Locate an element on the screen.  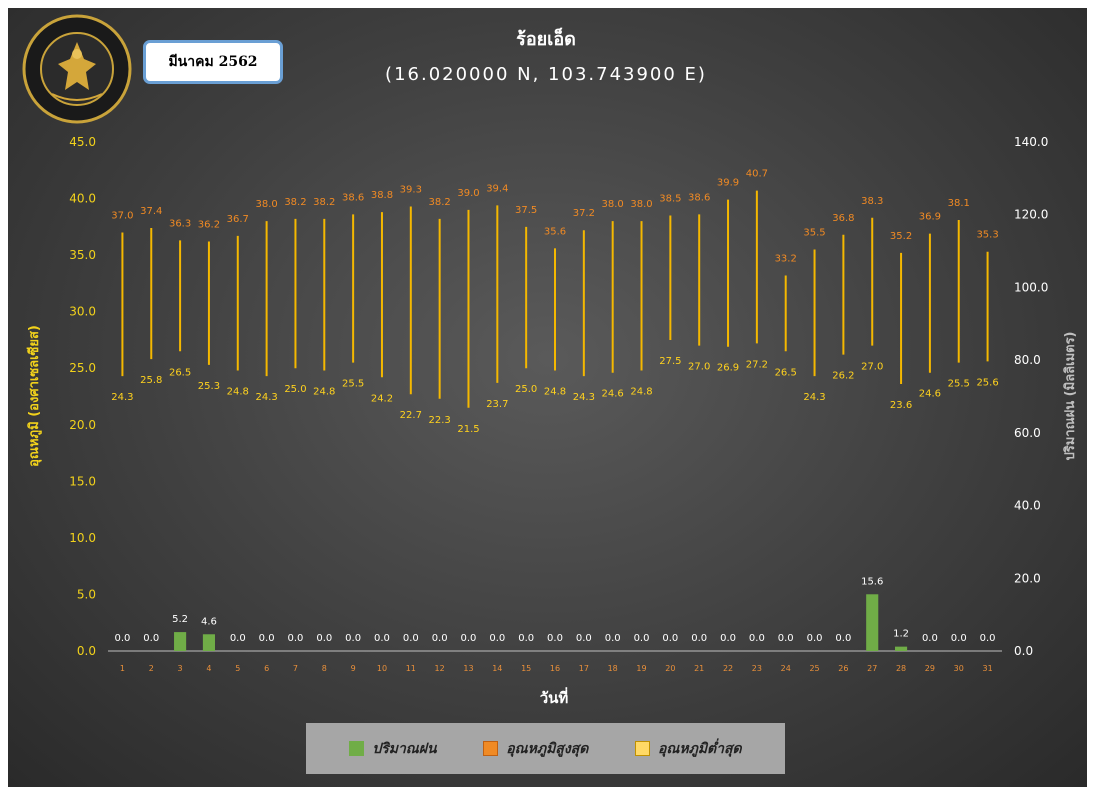
legend: ปริมาณฝน อุณหภูมิสูงสุด อุณหภูมิต่ำสุด is located at coordinates (545, 748).